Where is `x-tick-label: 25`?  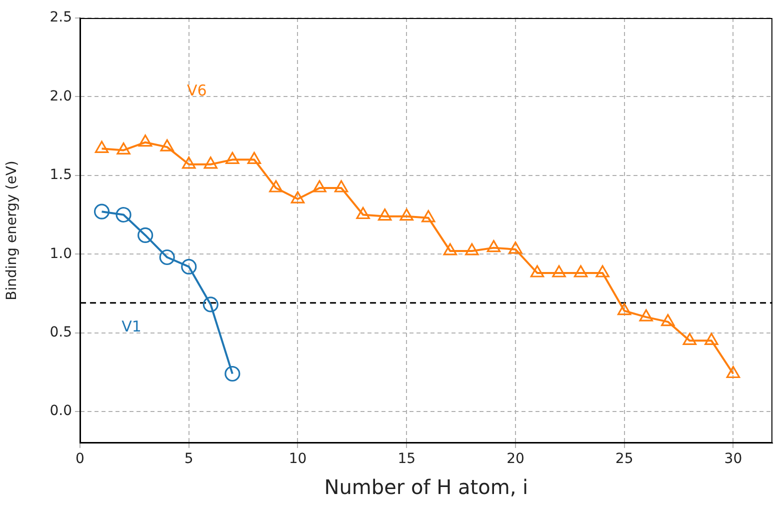 x-tick-label: 25 is located at coordinates (624, 459).